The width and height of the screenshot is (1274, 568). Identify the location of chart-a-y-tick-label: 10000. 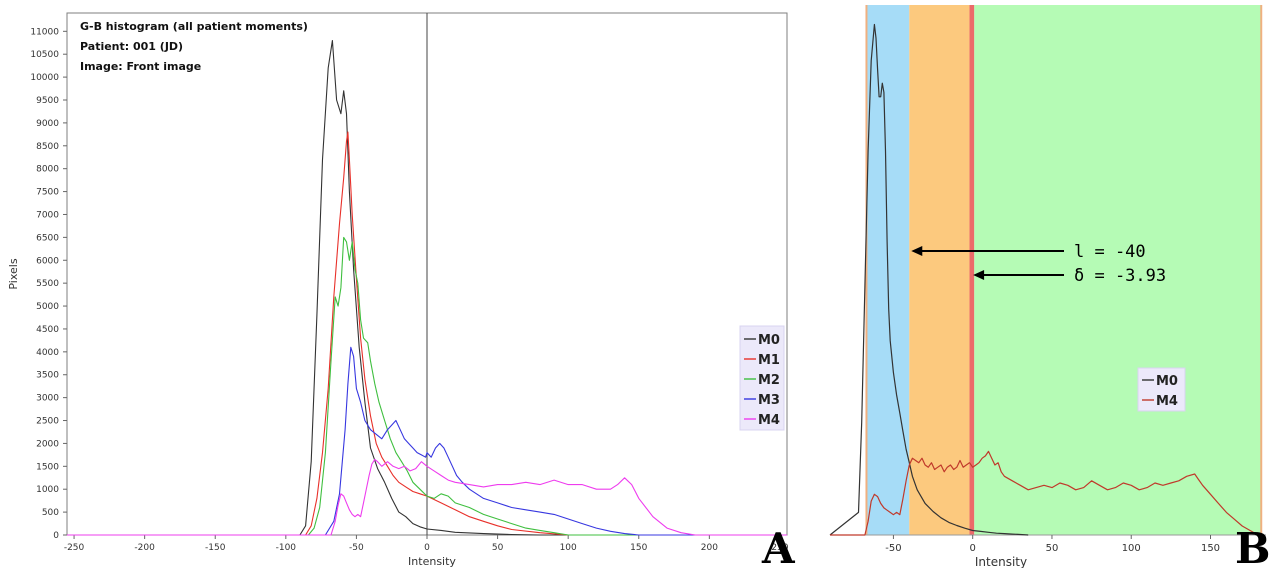
(44, 78).